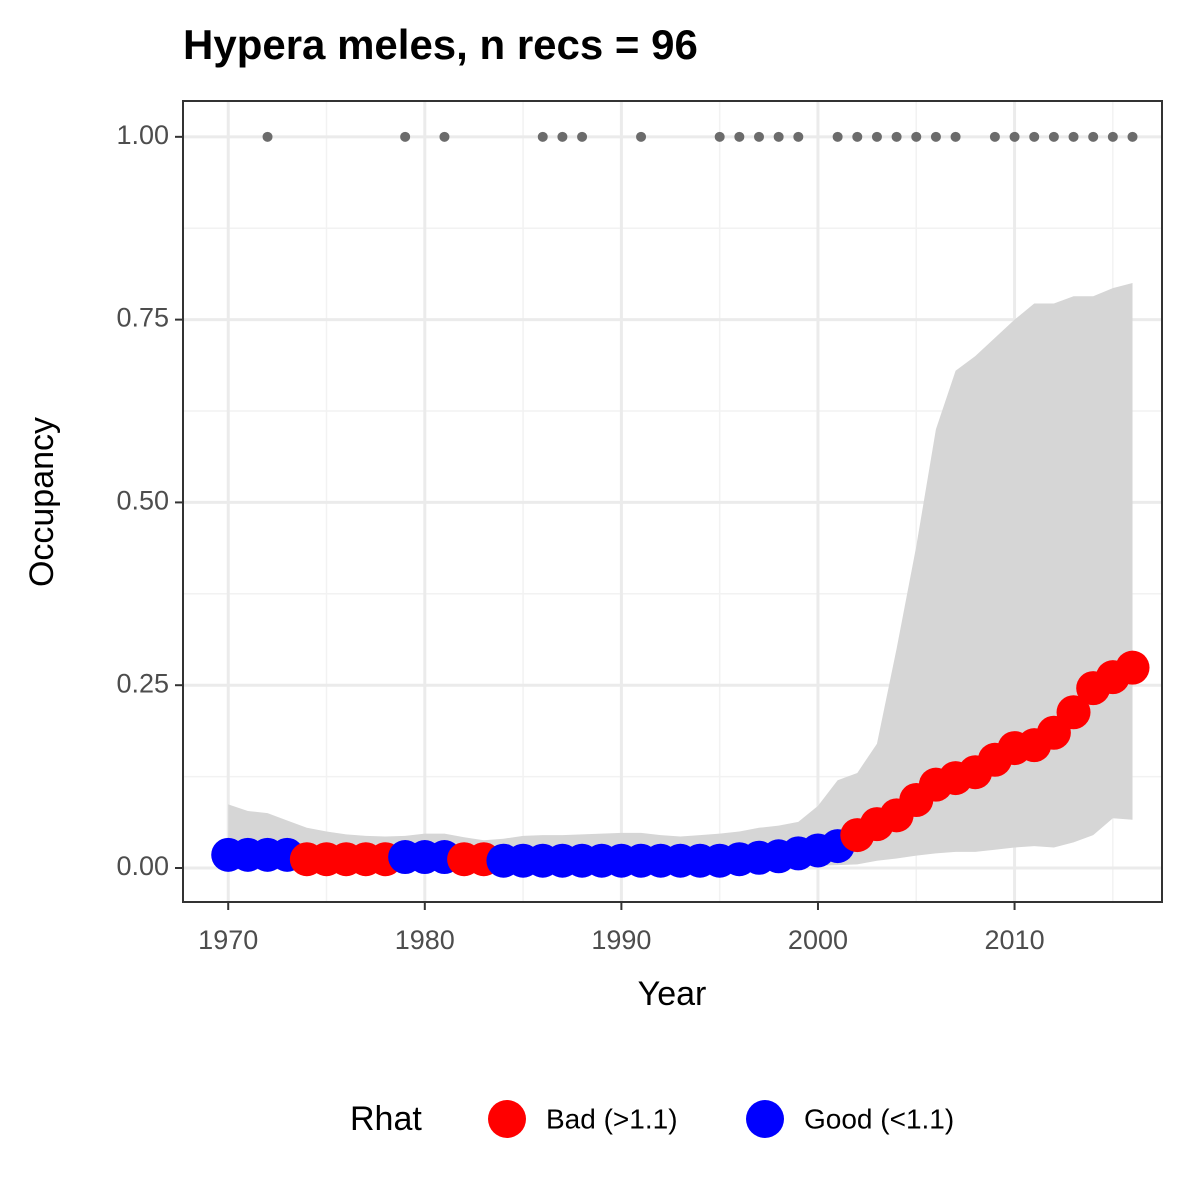 Image resolution: width=1200 pixels, height=1200 pixels. Describe the element at coordinates (142, 683) in the screenshot. I see `y-tick-label: 0.25` at that location.